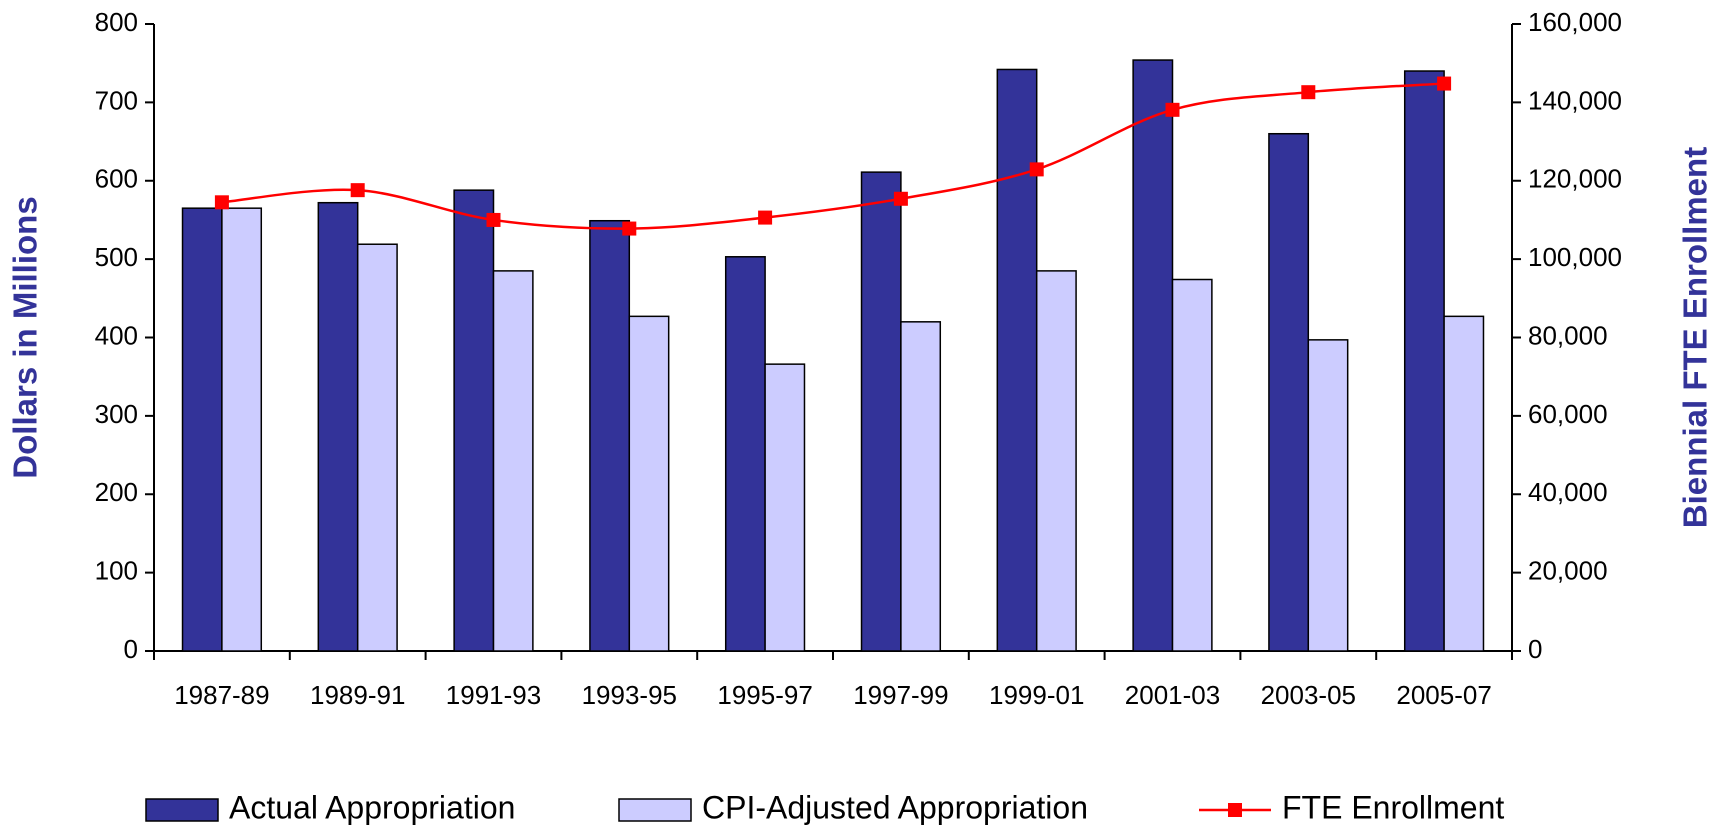 This screenshot has height=830, width=1724. Describe the element at coordinates (1235, 810) in the screenshot. I see `legend-marker` at that location.